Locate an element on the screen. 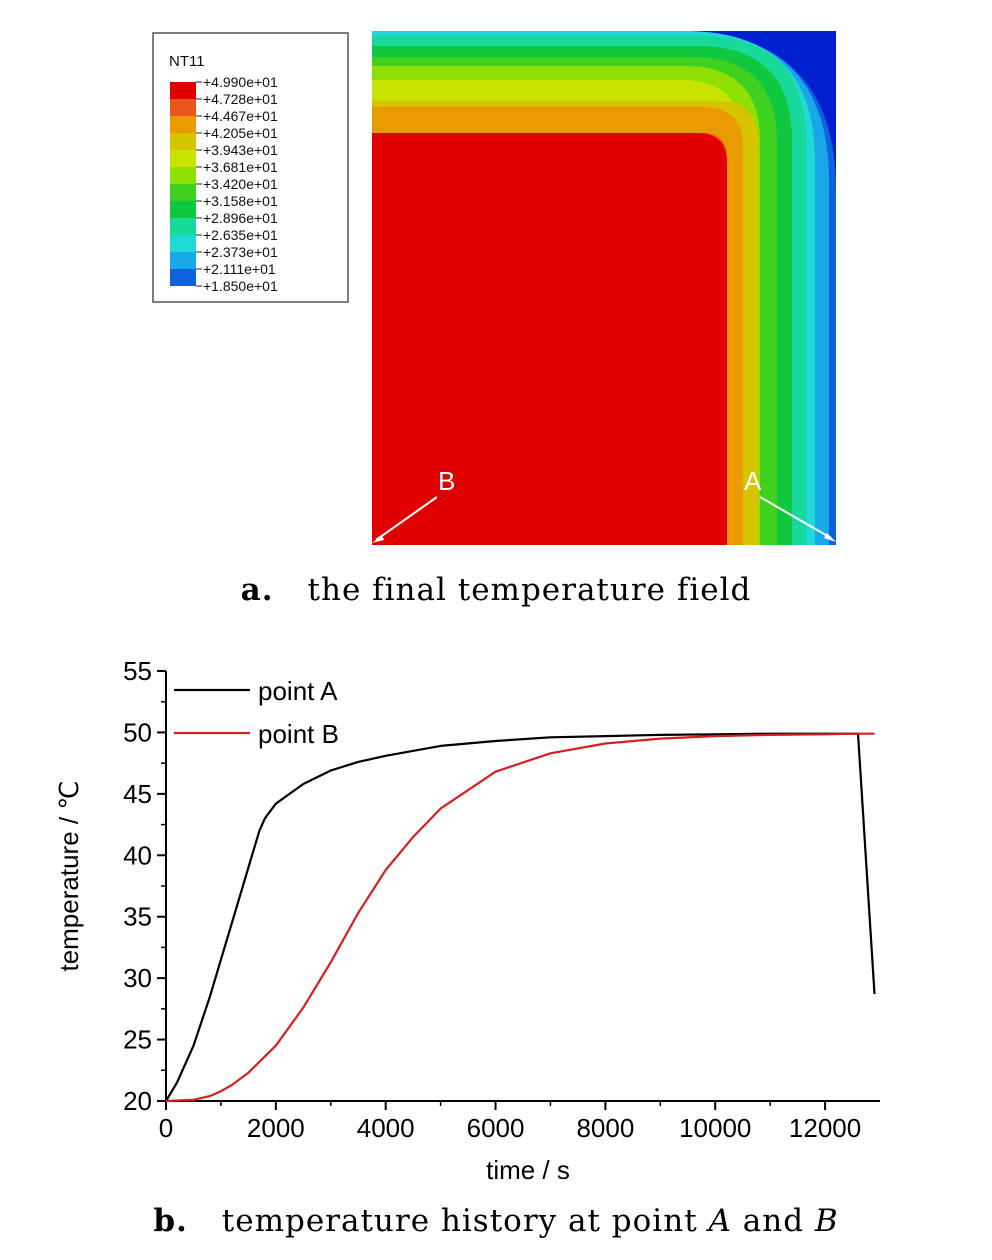 The width and height of the screenshot is (992, 1260). caption-b: b. temperature history at point A and B is located at coordinates (496, 1221).